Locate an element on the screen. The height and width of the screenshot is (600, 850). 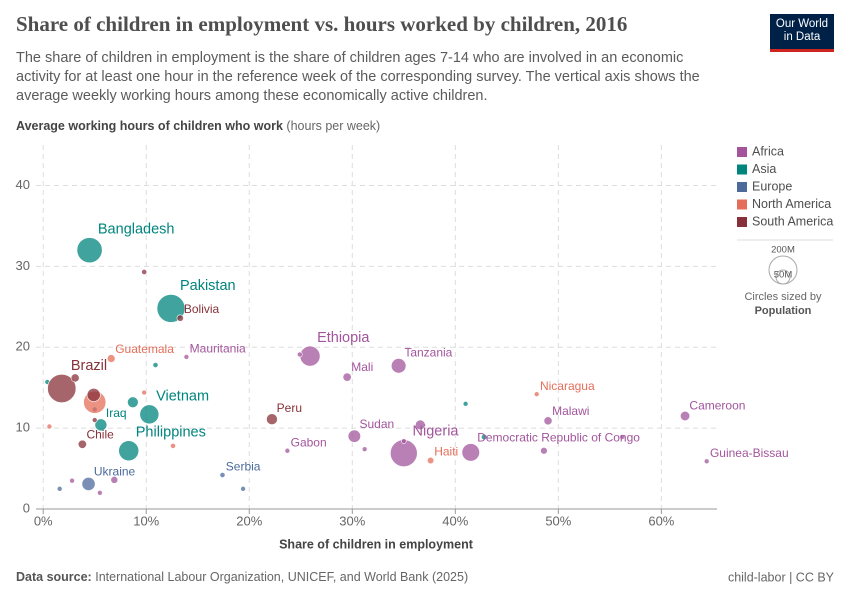
point-label: Ukraine is located at coordinates (115, 471).